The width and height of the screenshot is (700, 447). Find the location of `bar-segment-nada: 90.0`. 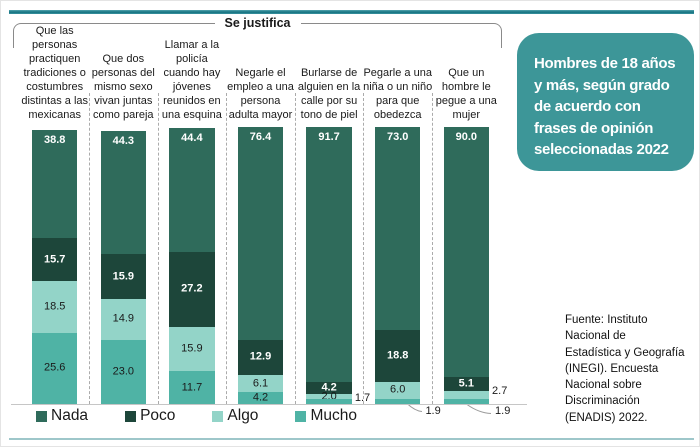

bar-segment-nada: 90.0 is located at coordinates (466, 252).